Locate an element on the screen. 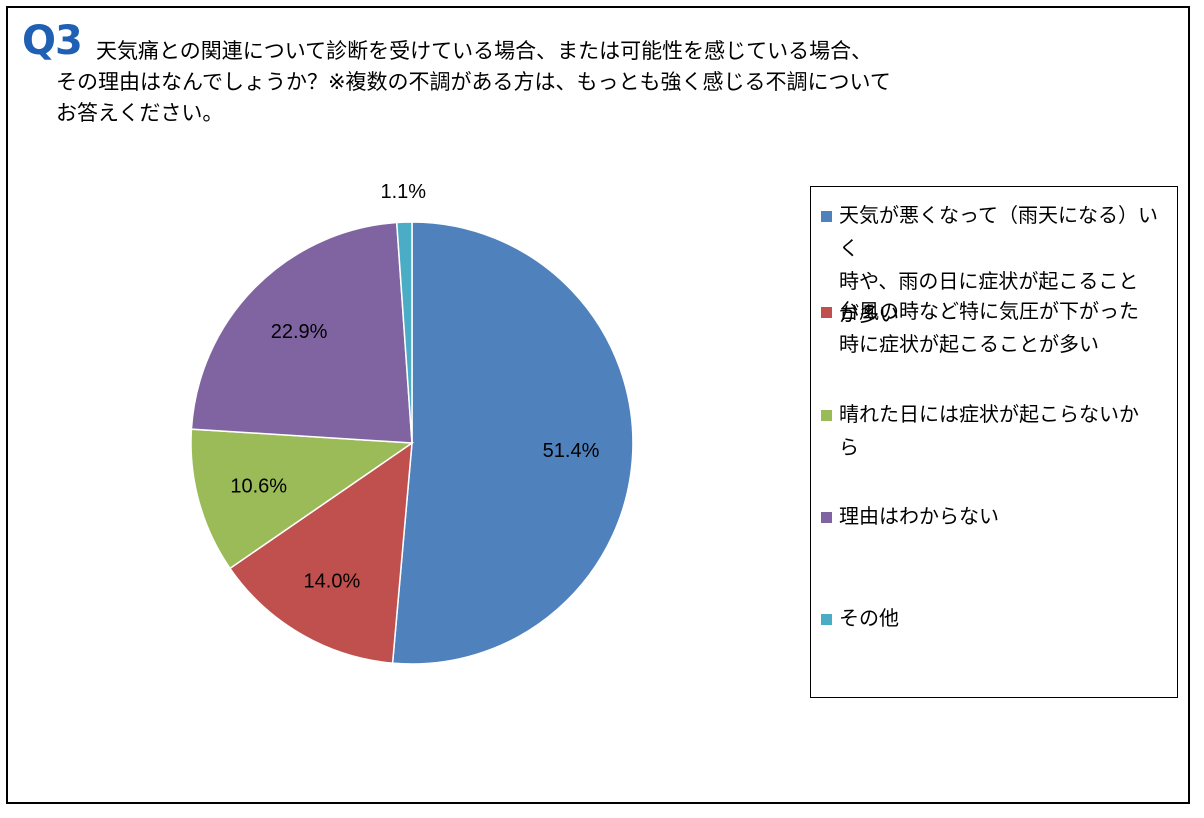 The height and width of the screenshot is (818, 1204). question-line-2: その理由はなんでしょうか？※複数の不調がある方は、もっとも強く感じる不調について is located at coordinates (473, 82).